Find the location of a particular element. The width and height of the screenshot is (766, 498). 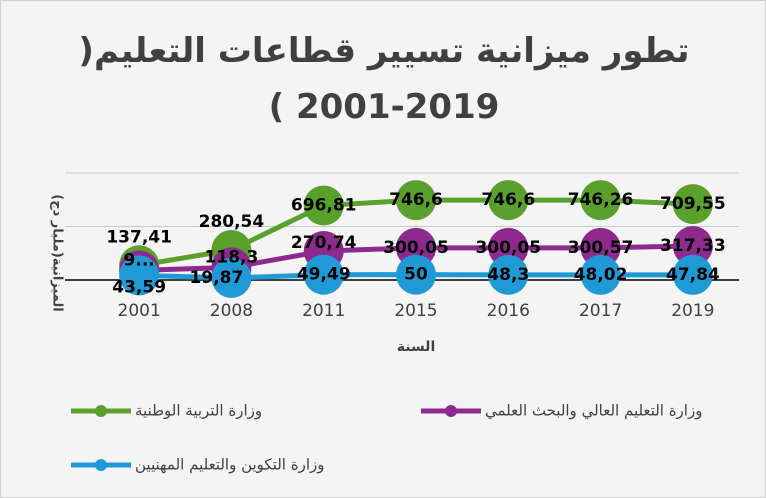

legend-label: وزارة التكوين والتعليم المهنيين is located at coordinates (230, 465).